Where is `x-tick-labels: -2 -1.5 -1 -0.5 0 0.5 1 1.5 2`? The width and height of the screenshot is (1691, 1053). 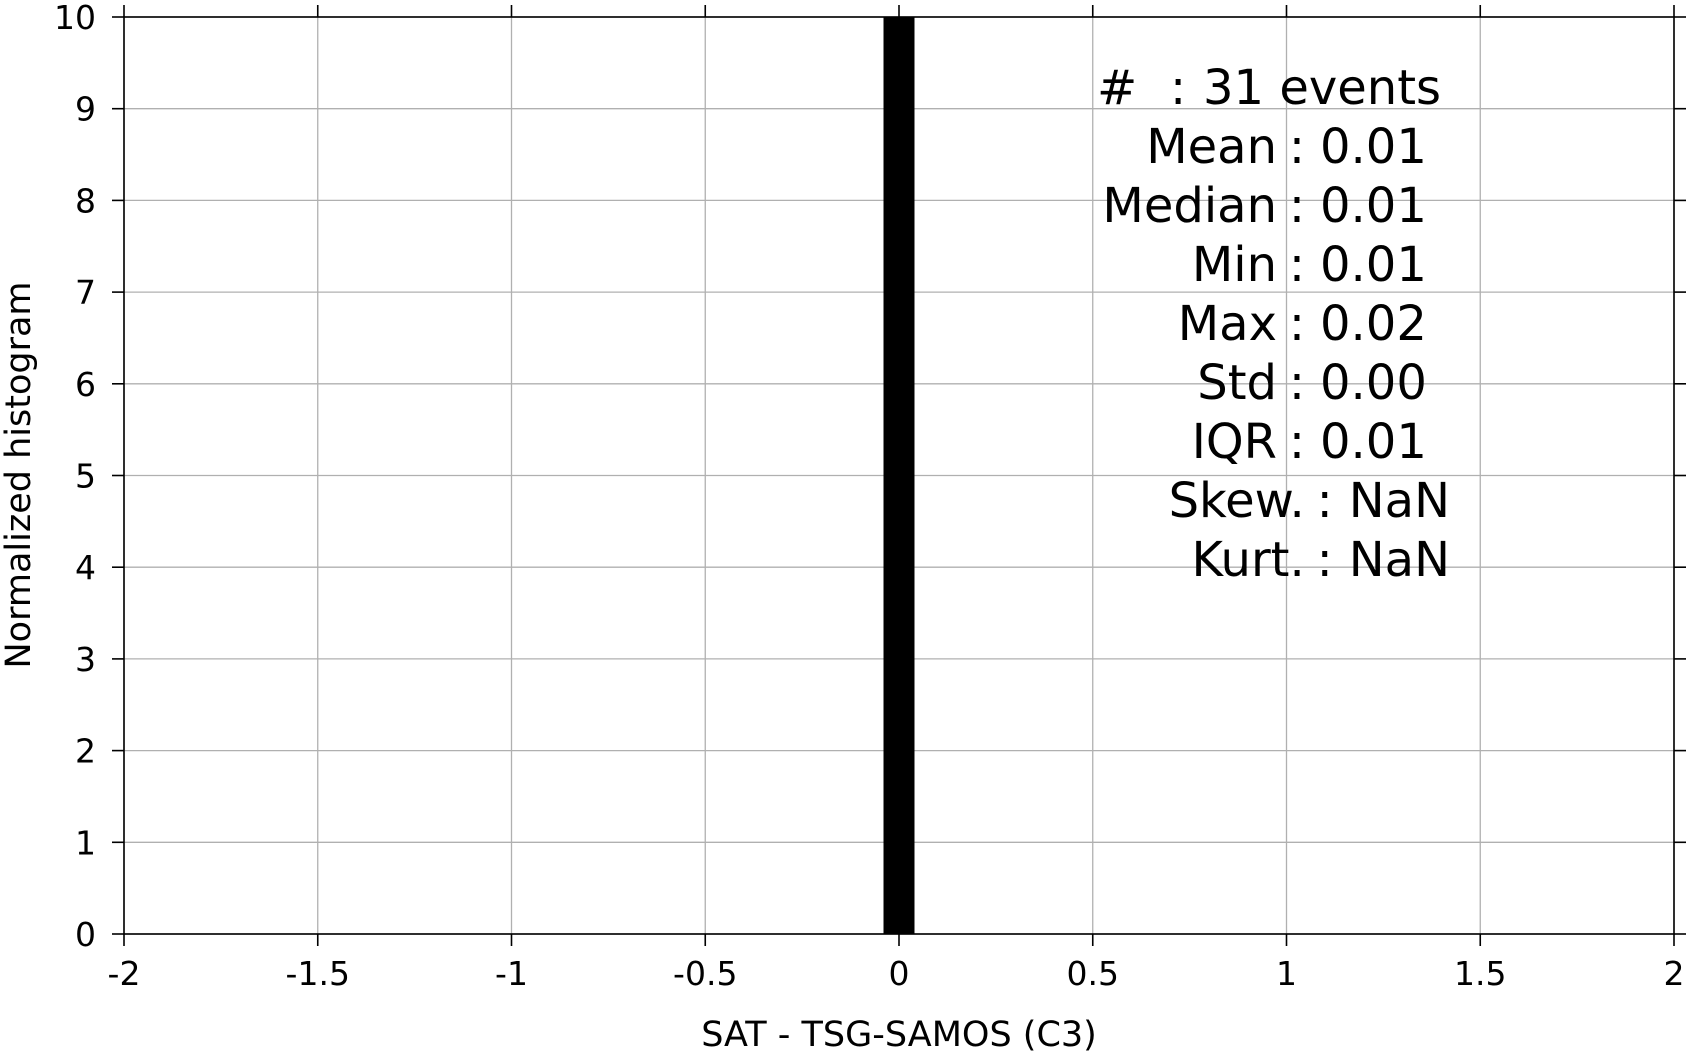 x-tick-labels: -2 -1.5 -1 -0.5 0 0.5 1 1.5 2 is located at coordinates (896, 973).